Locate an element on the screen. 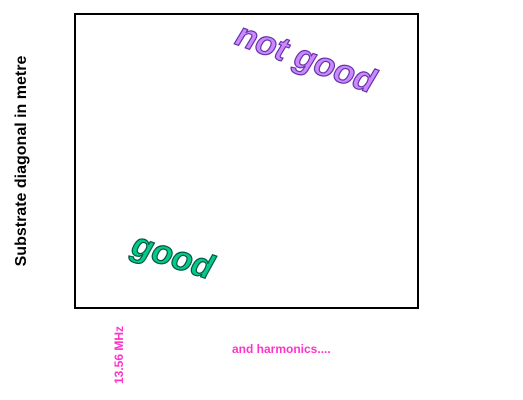  y-axis-label: Substrate diagonal in metre is located at coordinates (21, 161).